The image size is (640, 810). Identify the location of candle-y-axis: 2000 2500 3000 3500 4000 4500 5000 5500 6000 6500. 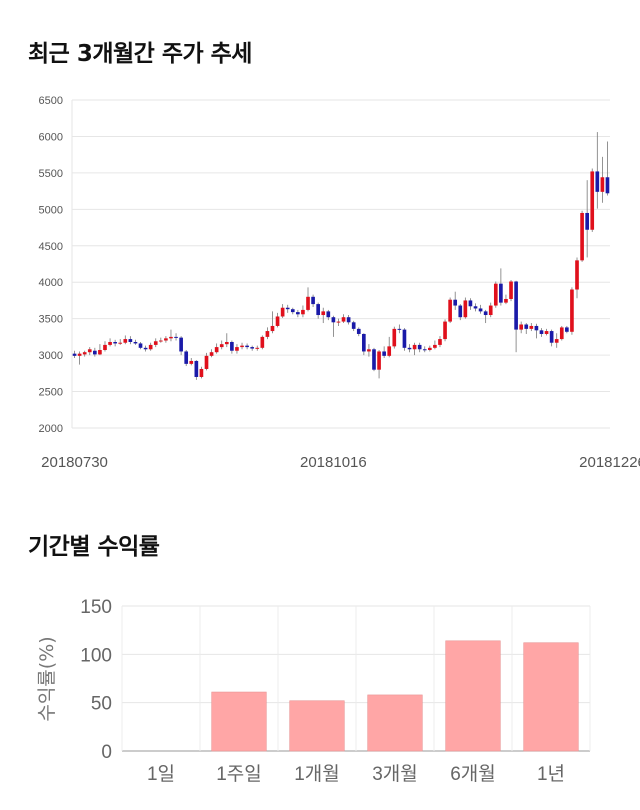
(51, 265).